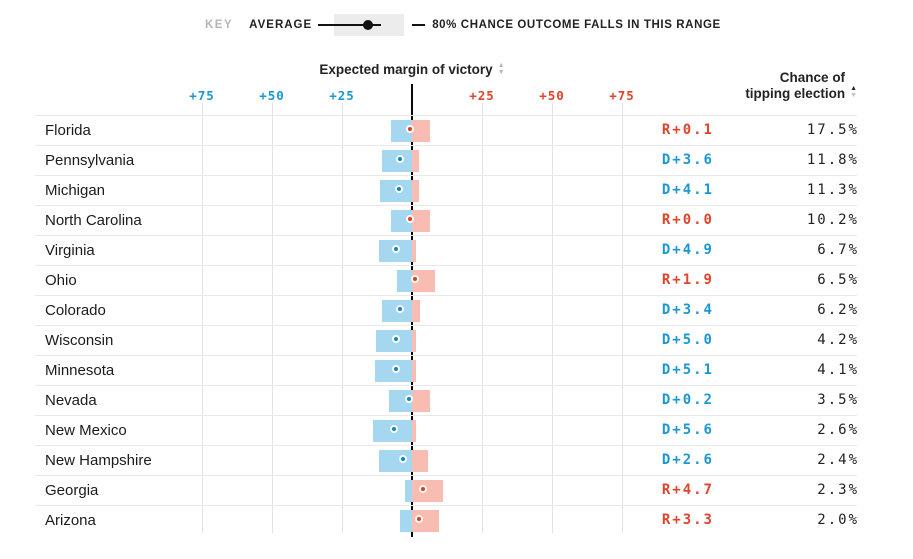  What do you see at coordinates (687, 250) in the screenshot?
I see `margin-value: D+4.9` at bounding box center [687, 250].